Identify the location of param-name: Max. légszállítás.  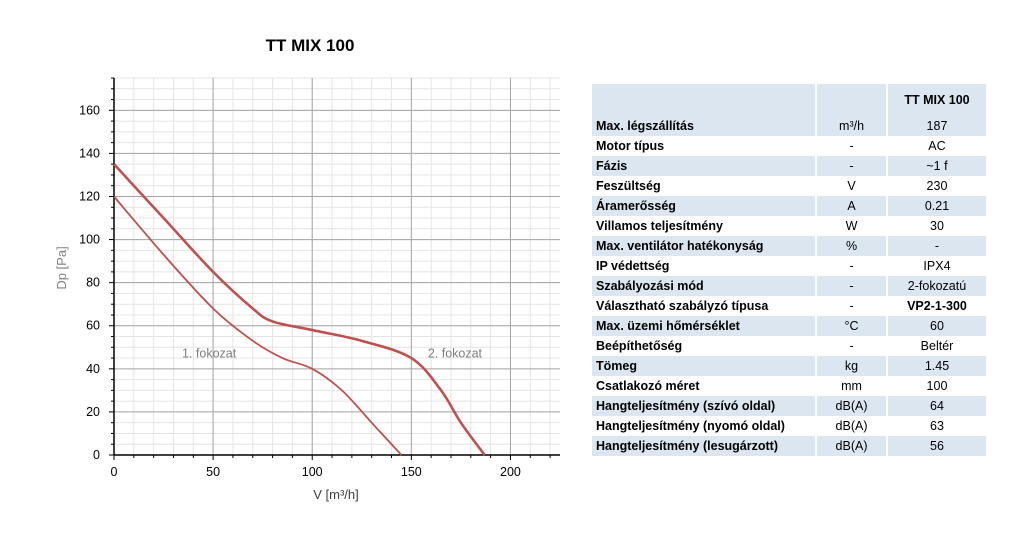
(704, 126).